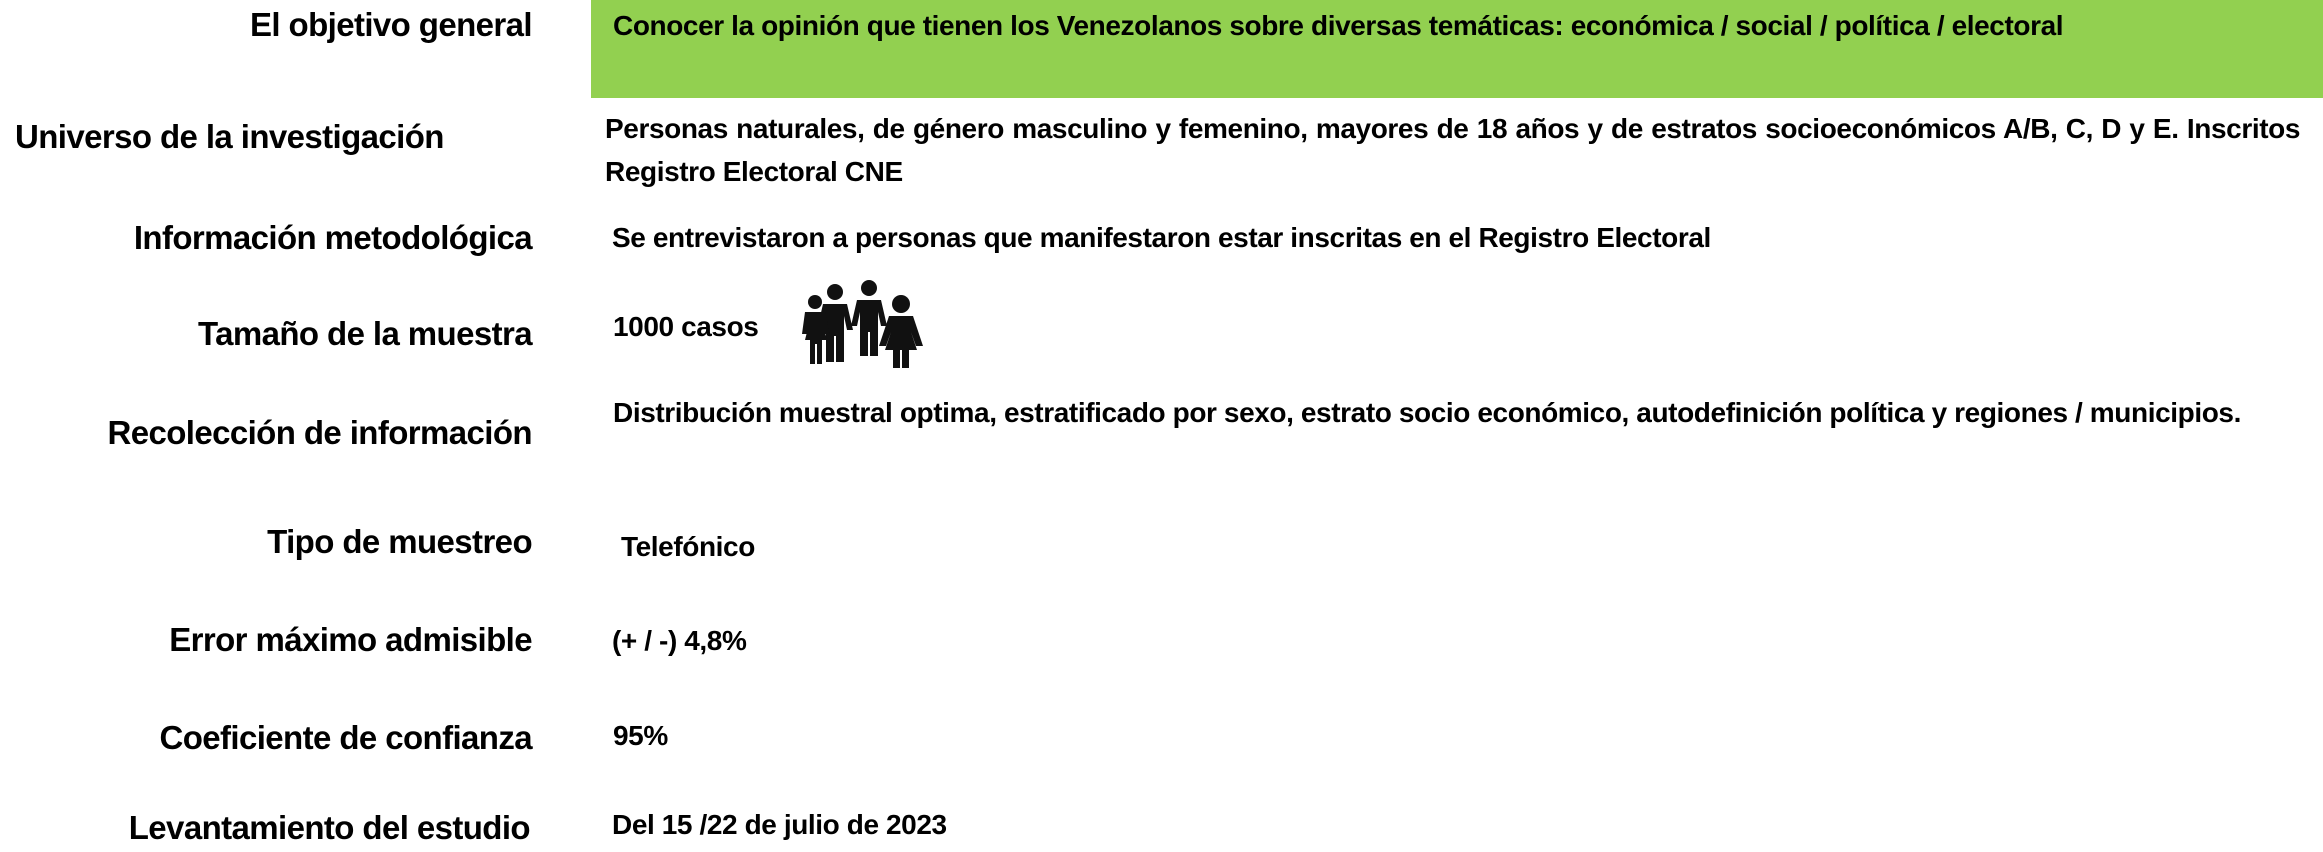 Image resolution: width=2323 pixels, height=852 pixels. Describe the element at coordinates (688, 546) in the screenshot. I see `row-value: Telefónico` at that location.